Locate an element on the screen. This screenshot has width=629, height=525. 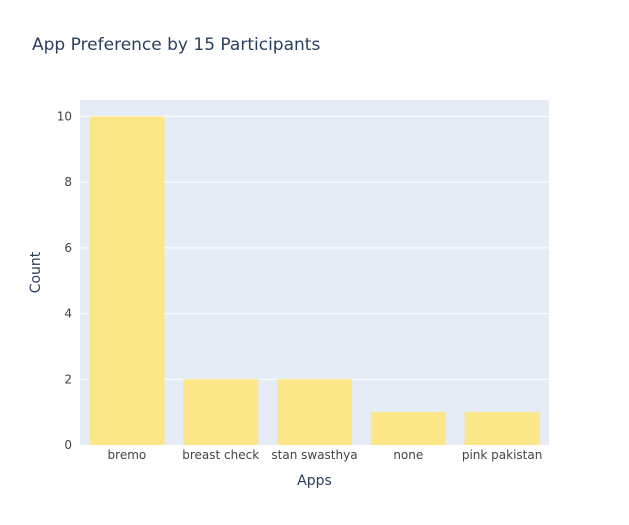
bar-pink-pakistan is located at coordinates (502, 428).